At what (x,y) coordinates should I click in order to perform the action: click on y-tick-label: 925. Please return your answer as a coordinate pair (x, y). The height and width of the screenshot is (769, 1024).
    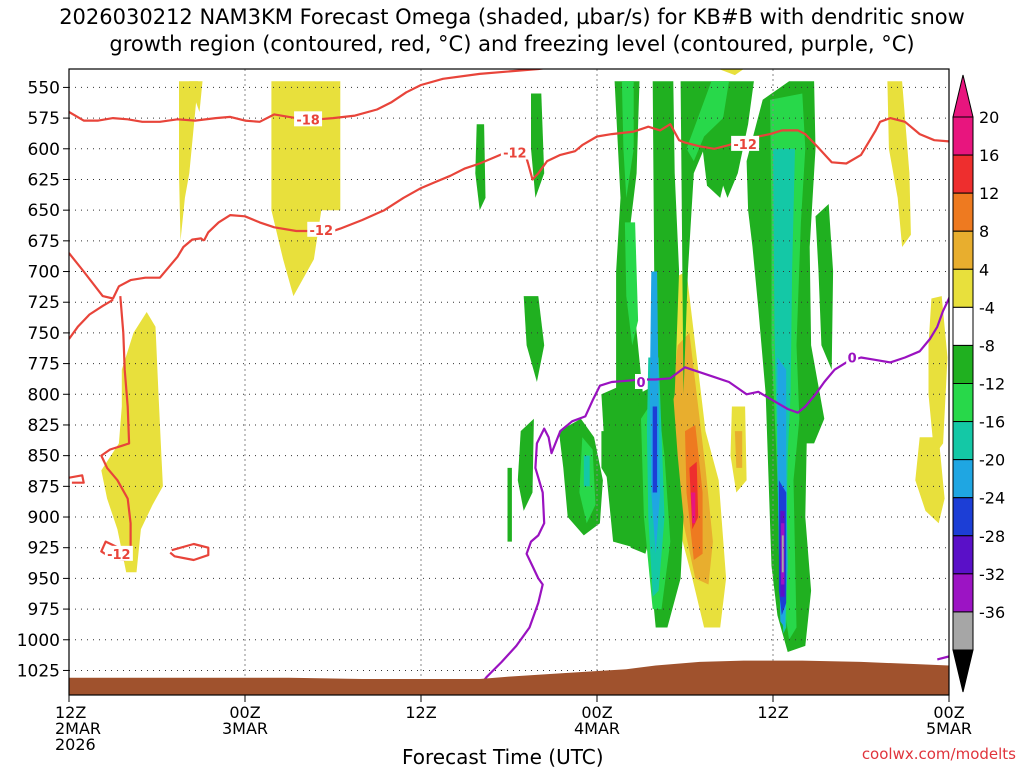
    Looking at the image, I should click on (44, 549).